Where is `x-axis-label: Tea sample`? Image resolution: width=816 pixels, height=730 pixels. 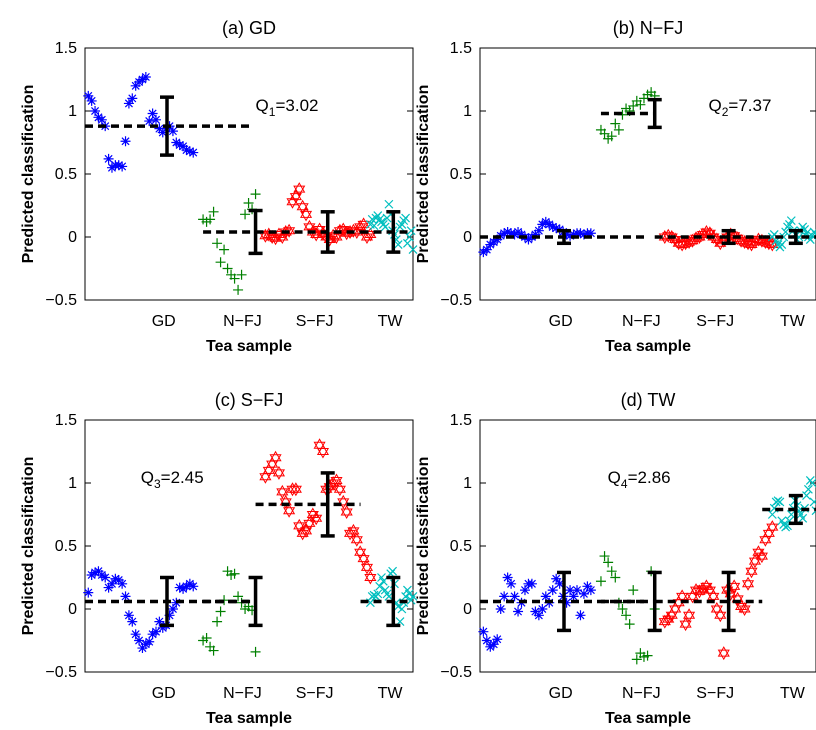 x-axis-label: Tea sample is located at coordinates (249, 718).